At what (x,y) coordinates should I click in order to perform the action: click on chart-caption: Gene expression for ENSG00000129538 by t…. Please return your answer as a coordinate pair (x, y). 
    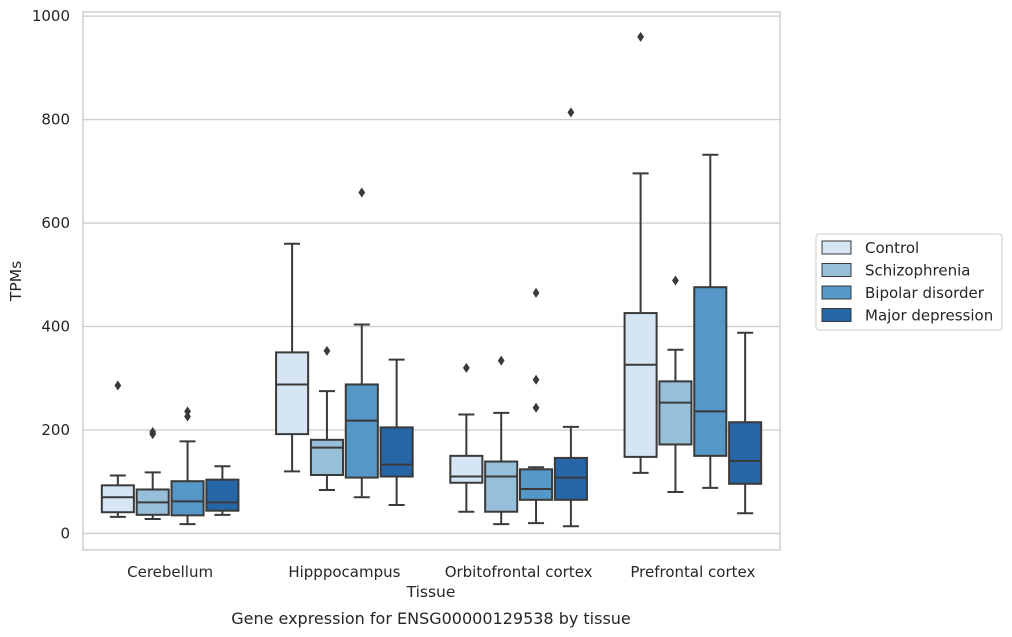
    Looking at the image, I should click on (431, 618).